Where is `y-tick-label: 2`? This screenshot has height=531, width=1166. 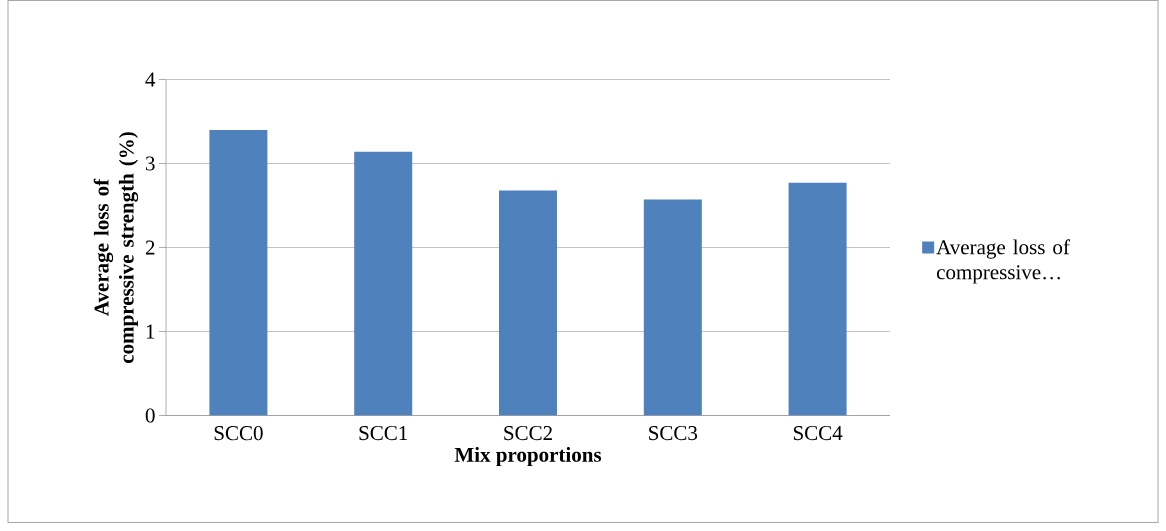 y-tick-label: 2 is located at coordinates (150, 247).